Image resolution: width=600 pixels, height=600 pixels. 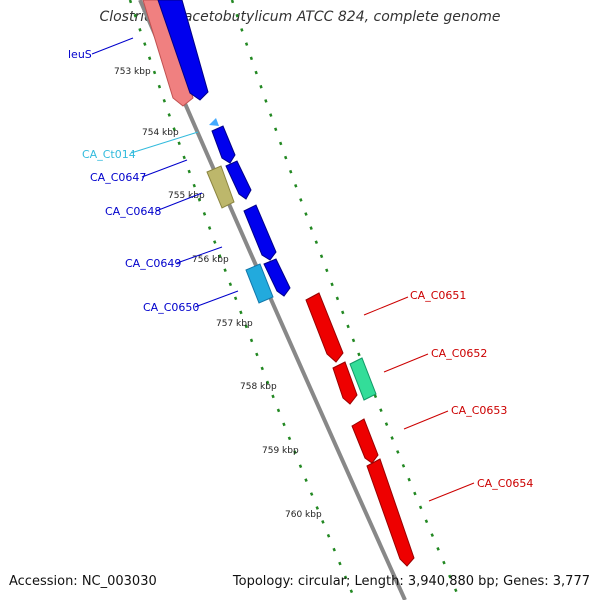 What do you see at coordinates (210, 260) in the screenshot?
I see `tick-label: 756 kbp` at bounding box center [210, 260].